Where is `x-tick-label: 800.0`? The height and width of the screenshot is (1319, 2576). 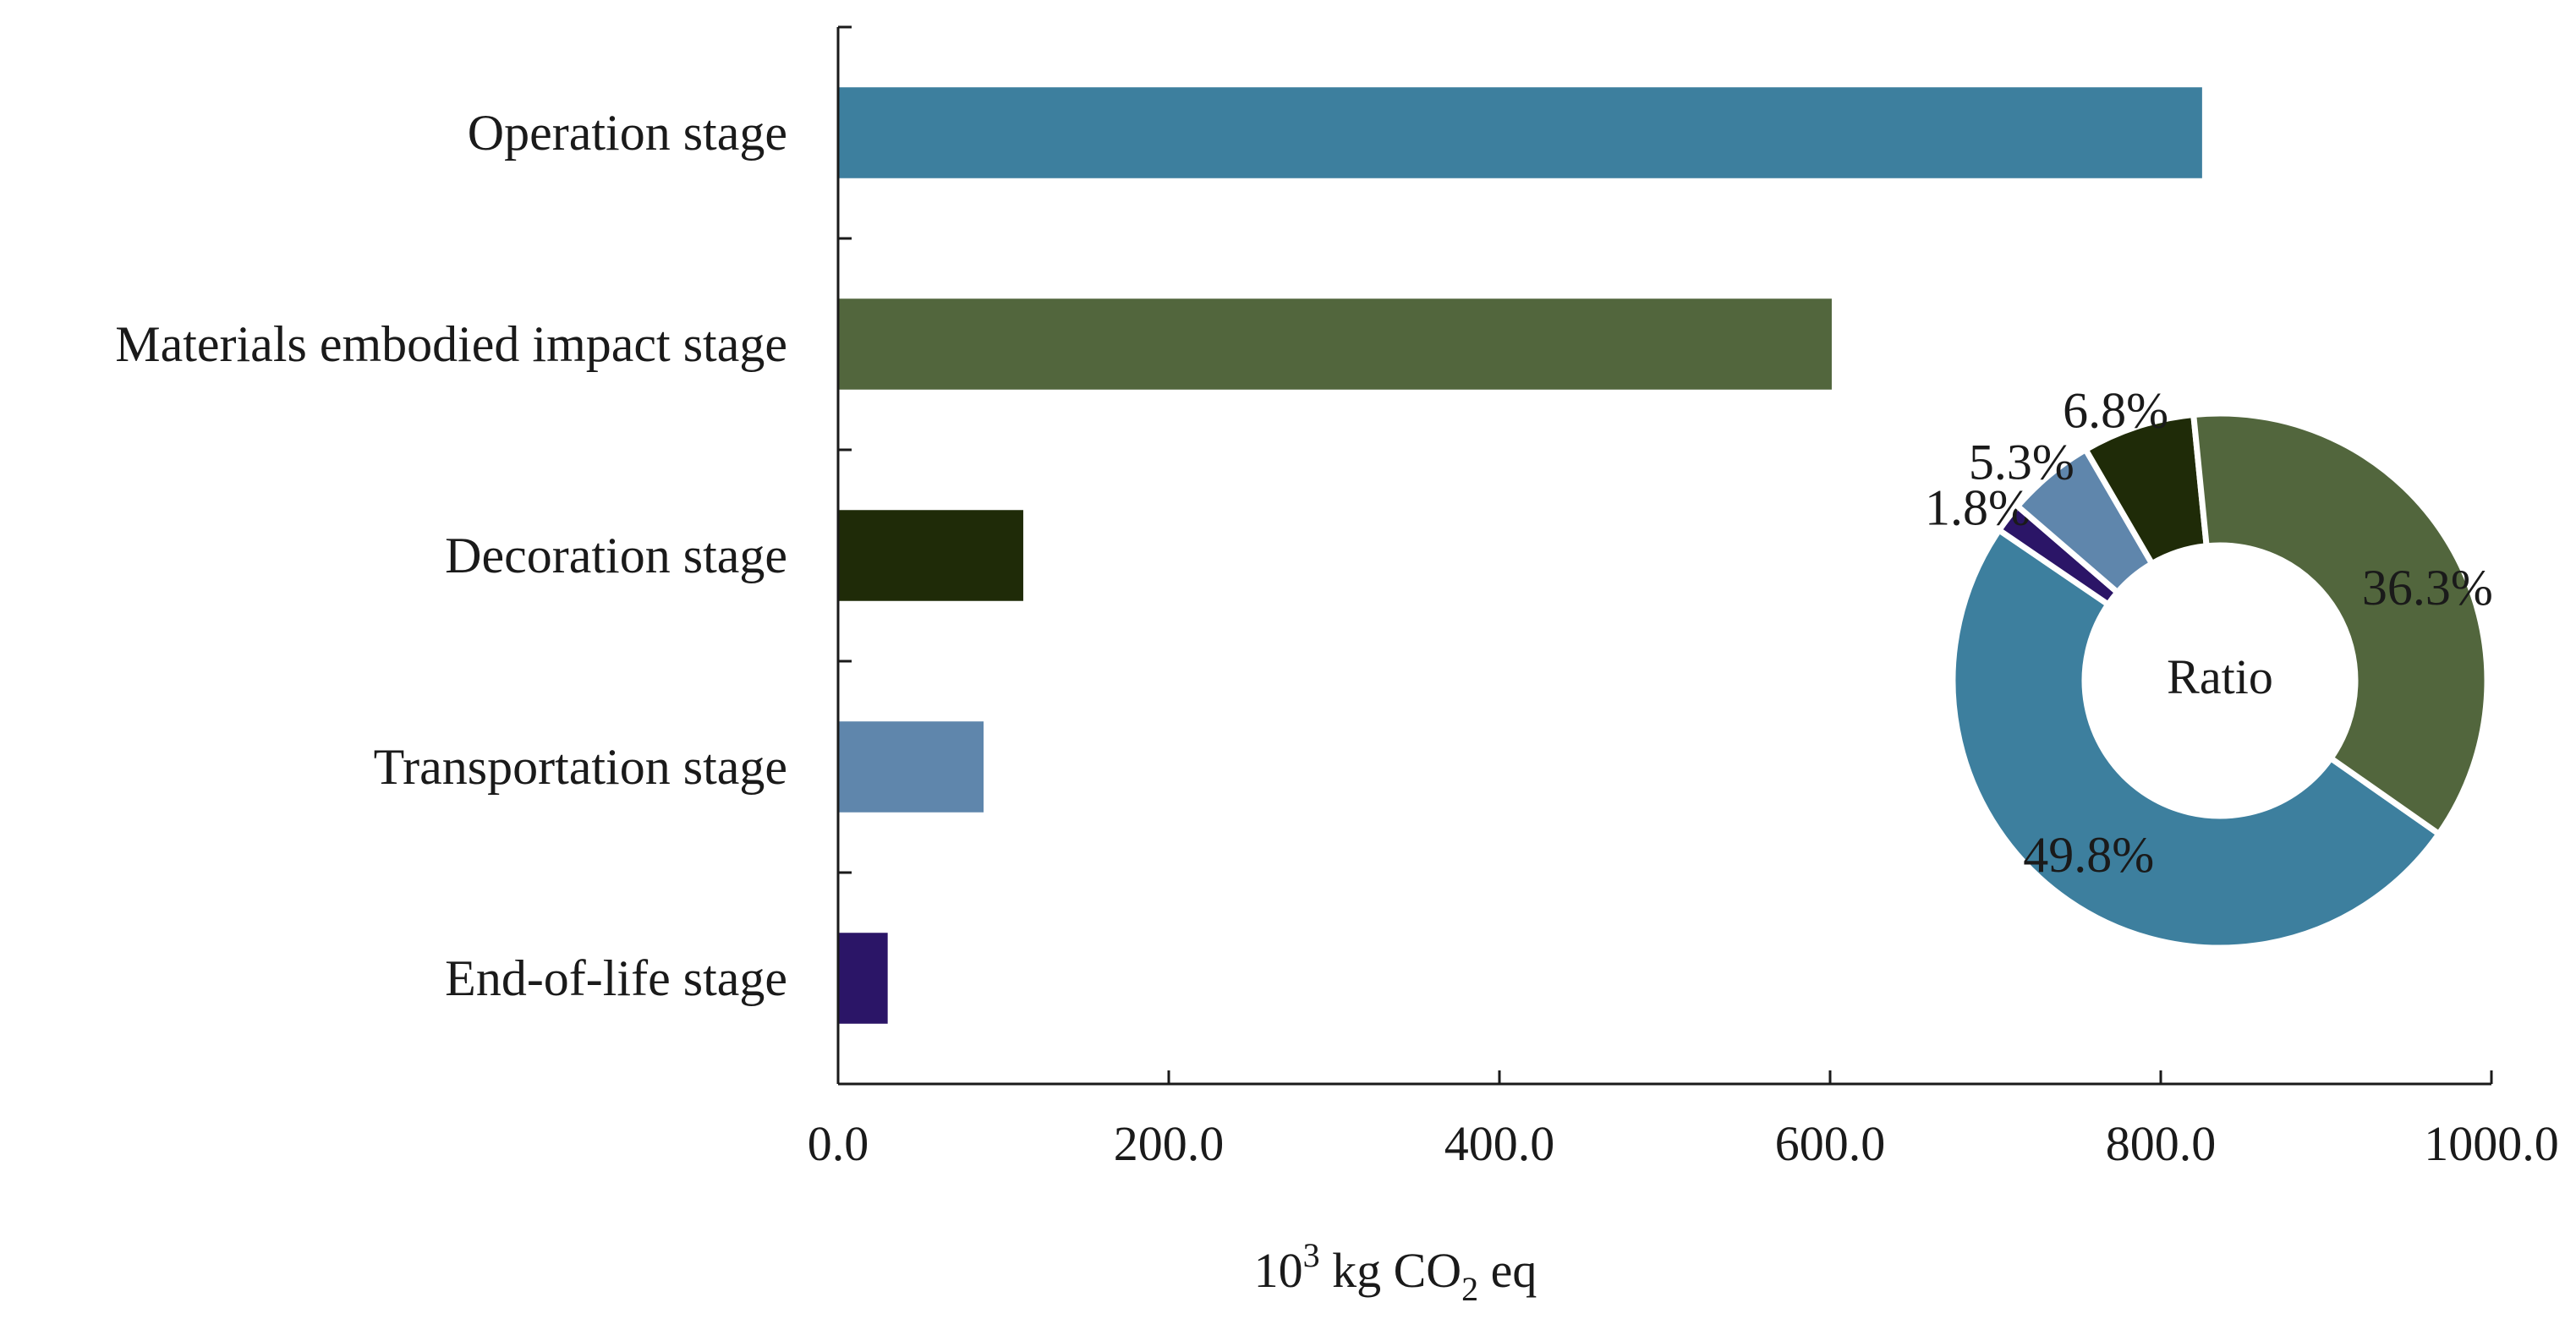 x-tick-label: 800.0 is located at coordinates (2161, 1143).